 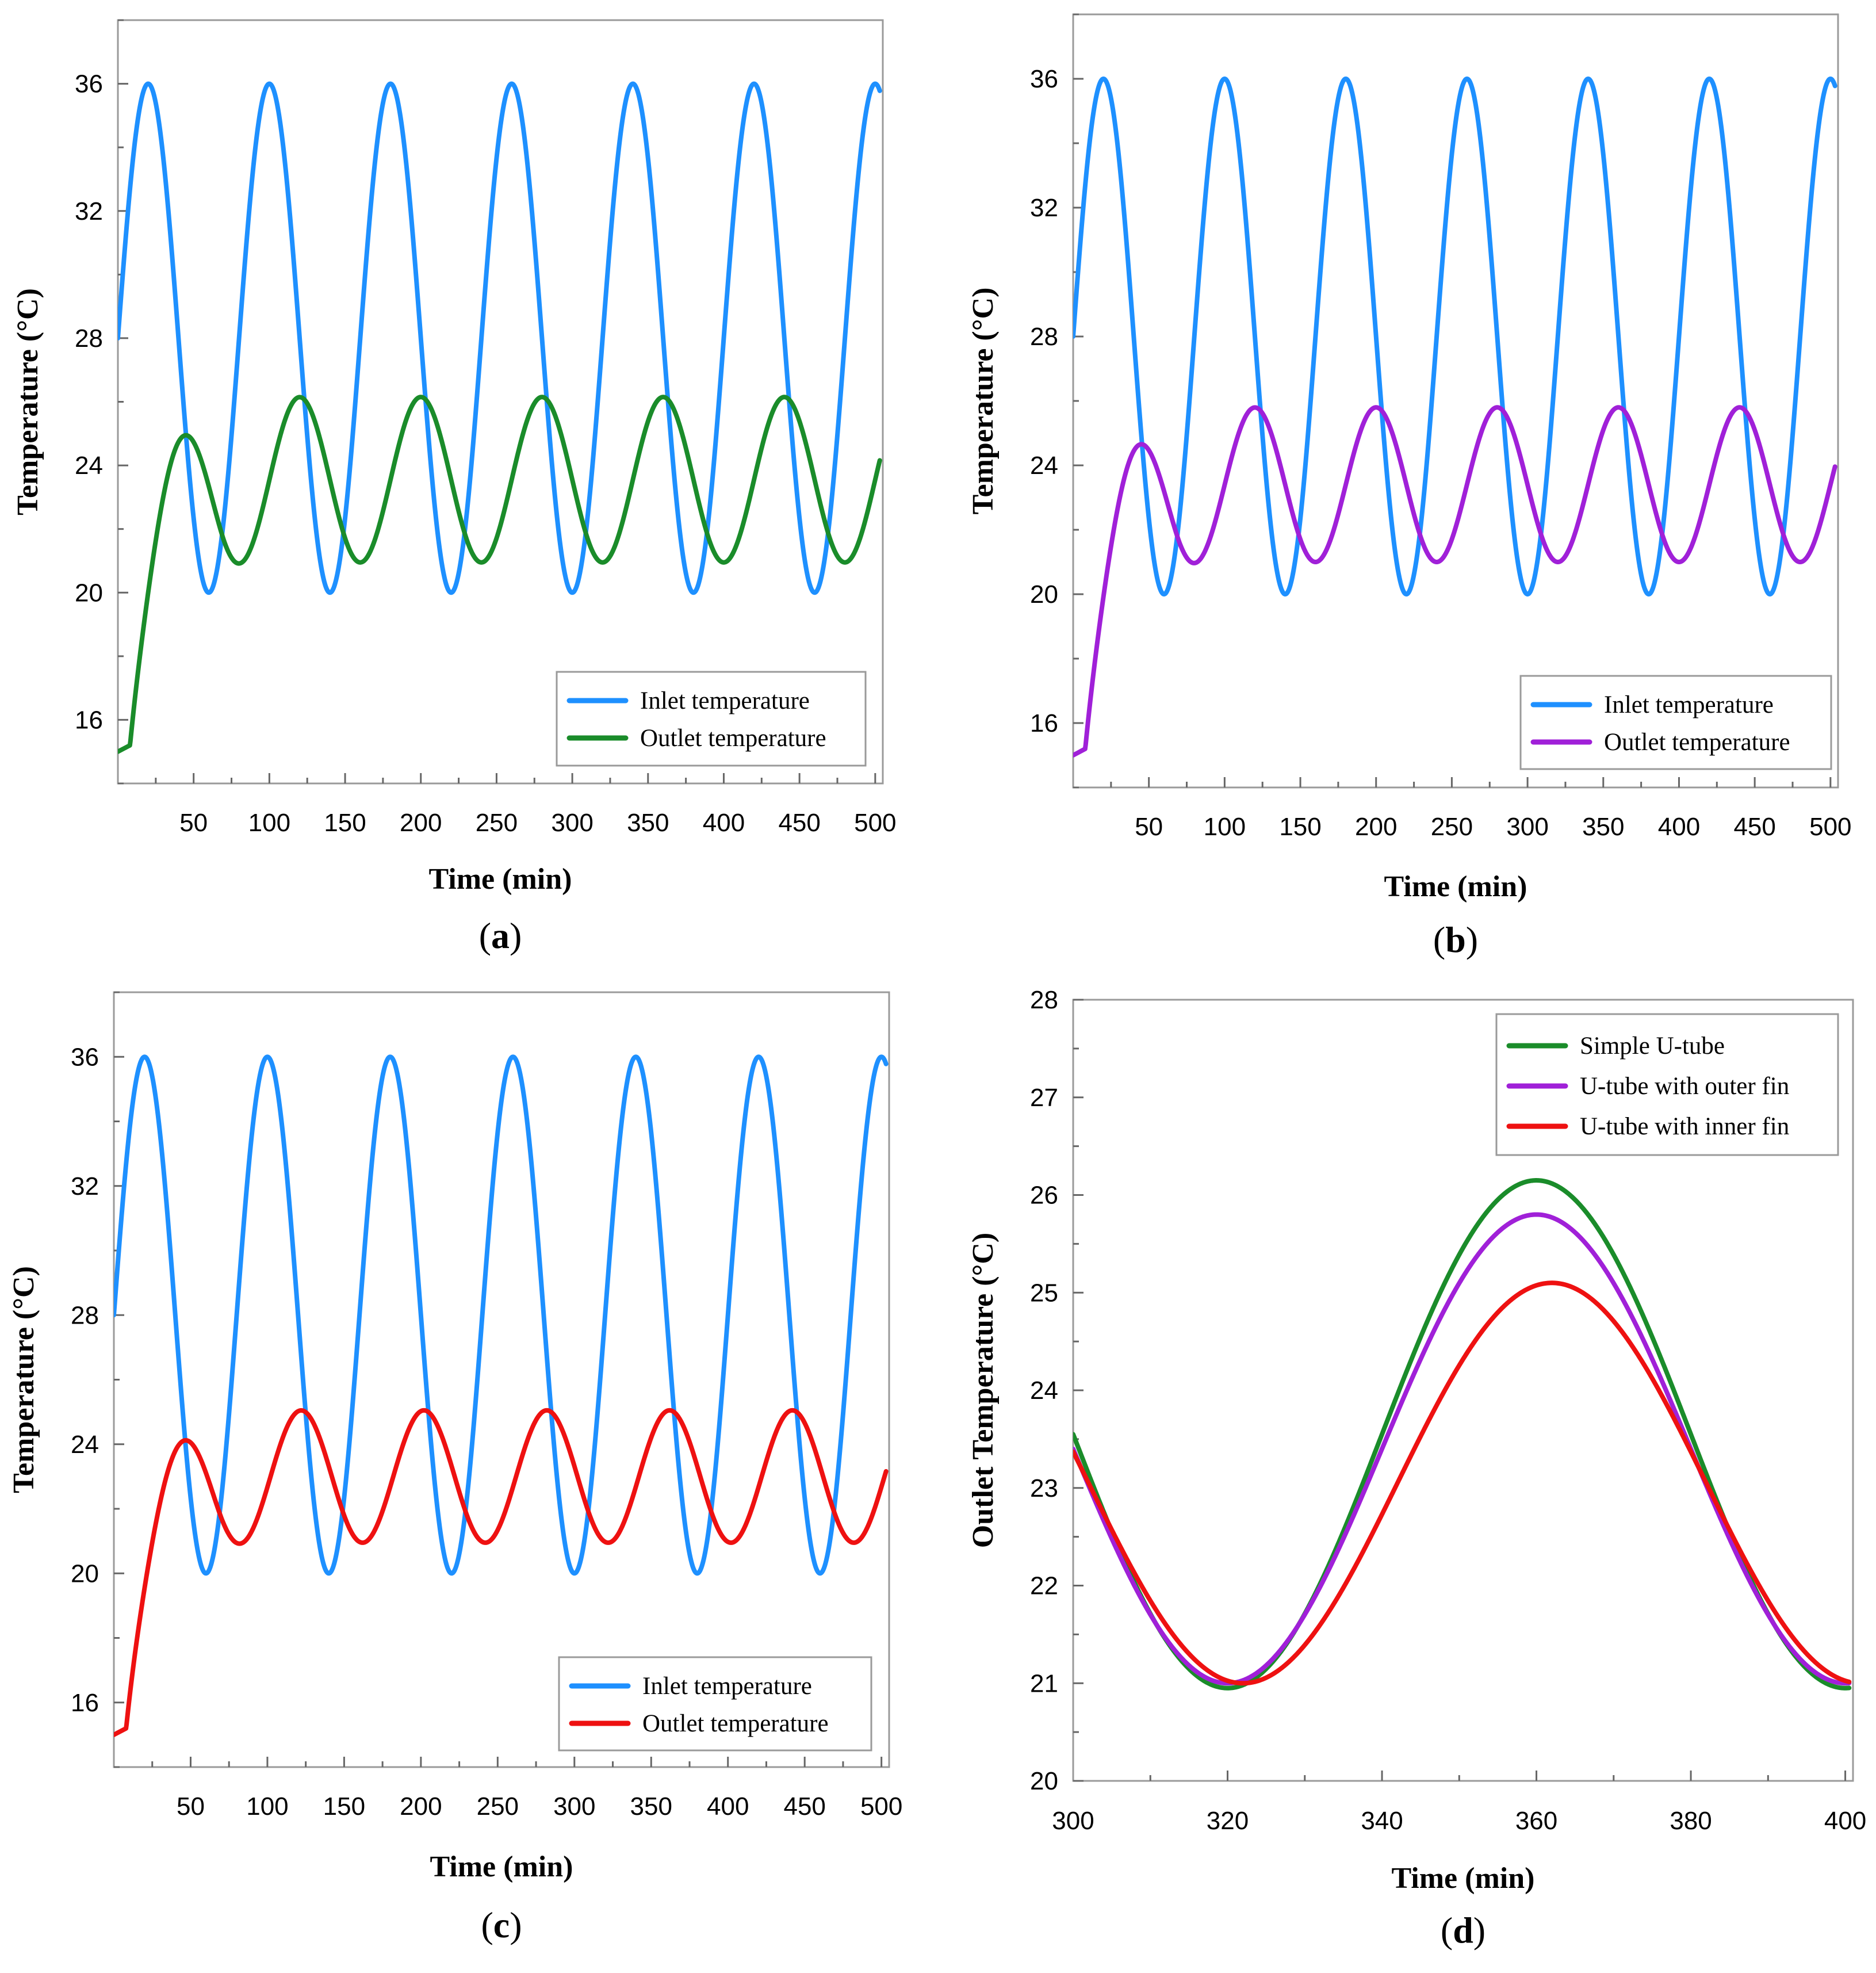 I want to click on legend-label: U-tube with outer fin, so click(x=1684, y=1086).